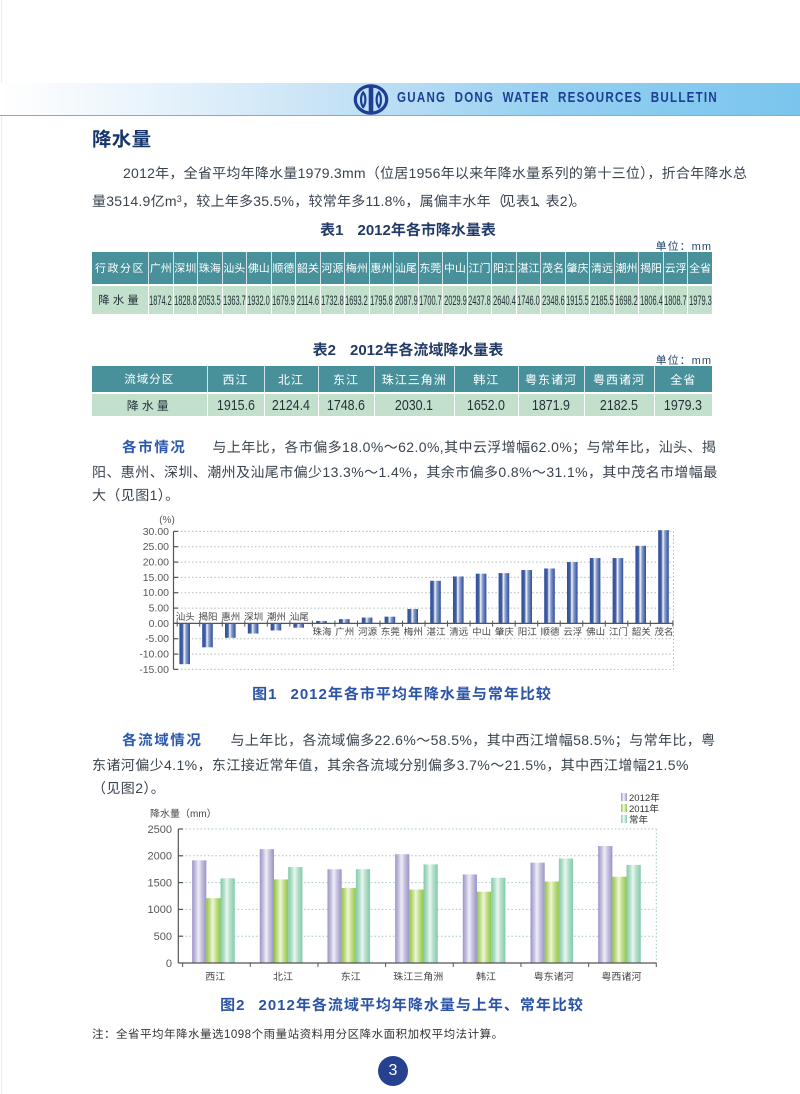 This screenshot has height=1094, width=800. I want to click on svg-text: 北江, so click(283, 977).